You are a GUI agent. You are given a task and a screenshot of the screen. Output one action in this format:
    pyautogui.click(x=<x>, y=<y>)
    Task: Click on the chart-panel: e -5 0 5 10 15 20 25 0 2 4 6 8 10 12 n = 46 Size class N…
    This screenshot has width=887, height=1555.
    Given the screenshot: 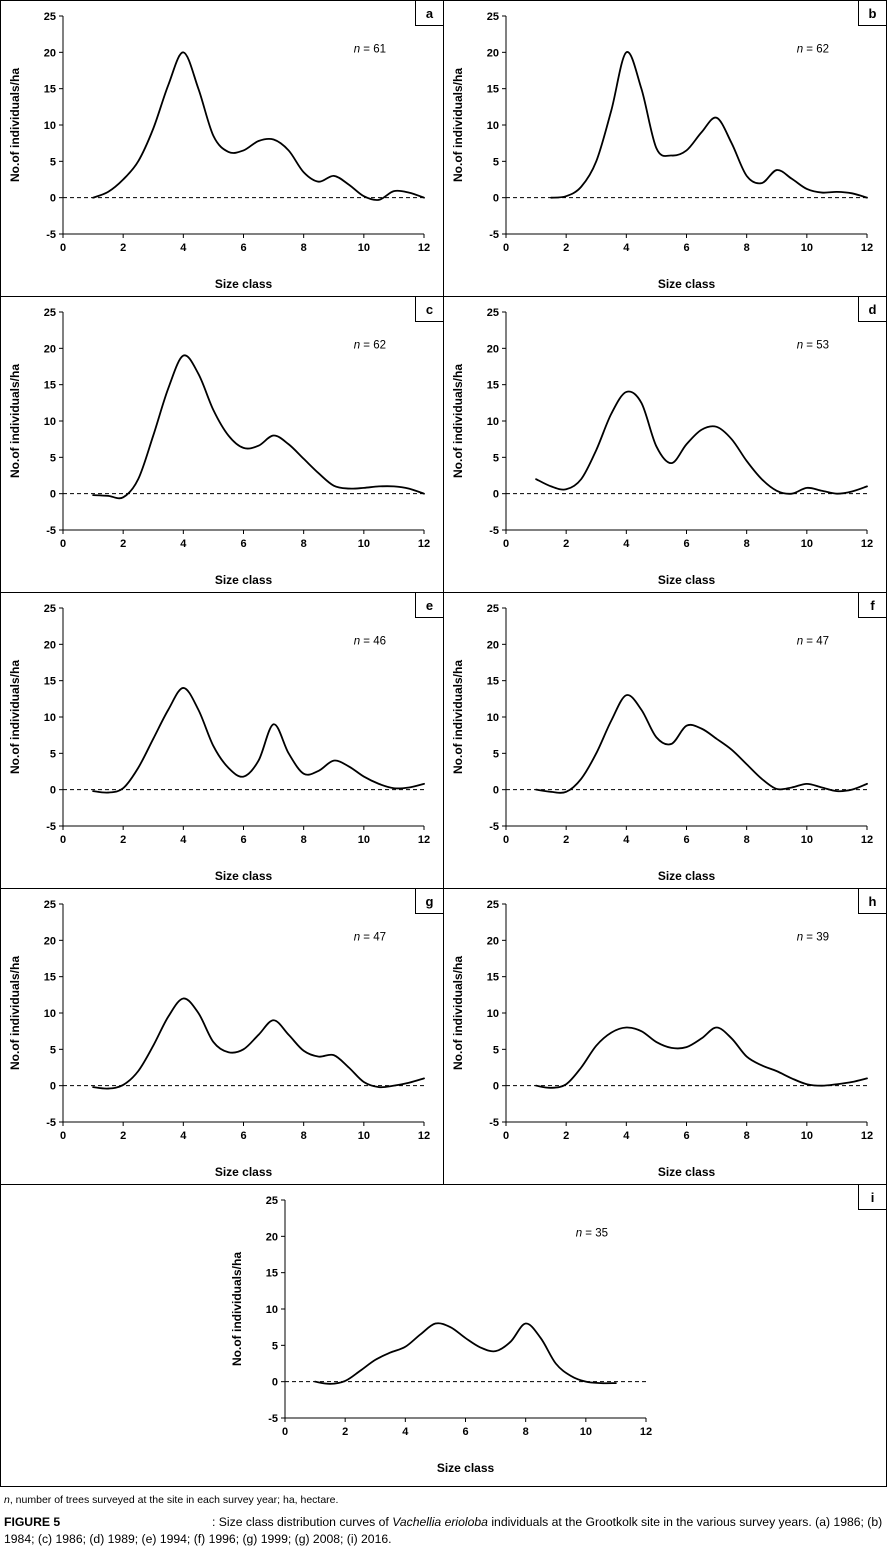 What is the action you would take?
    pyautogui.click(x=222, y=741)
    